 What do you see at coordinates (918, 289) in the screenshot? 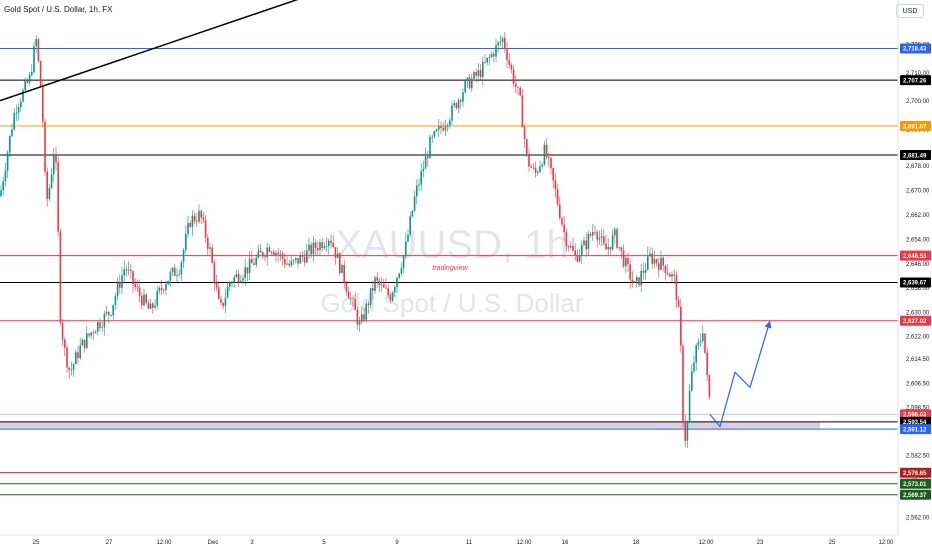
I see `y-tick-label: 2,638.00` at bounding box center [918, 289].